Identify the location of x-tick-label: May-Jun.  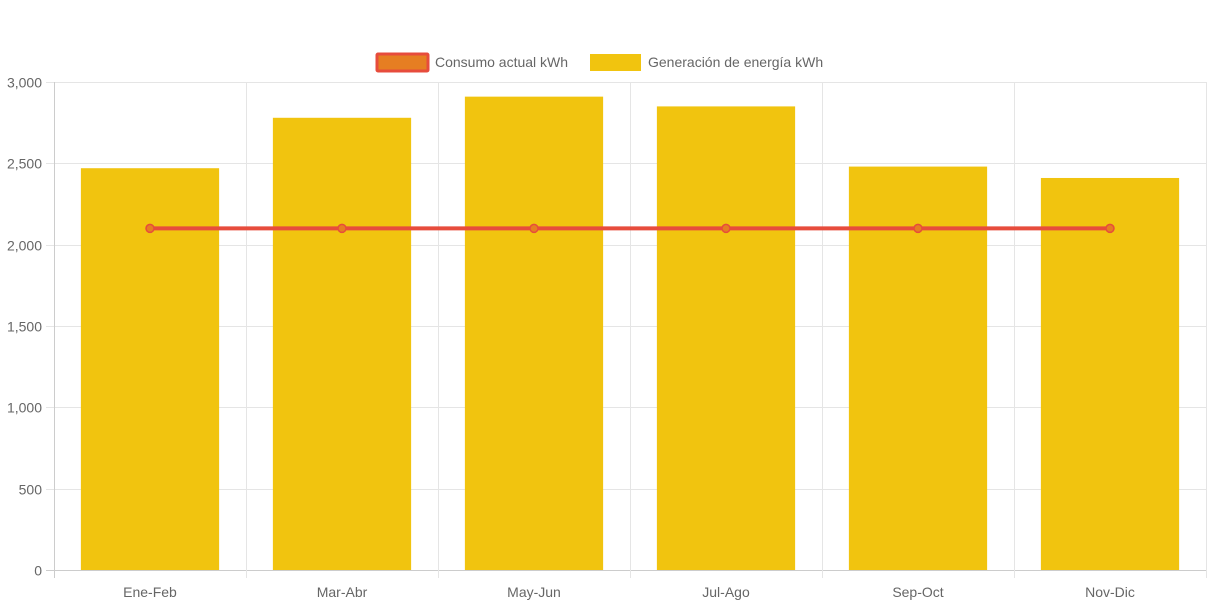
(534, 592).